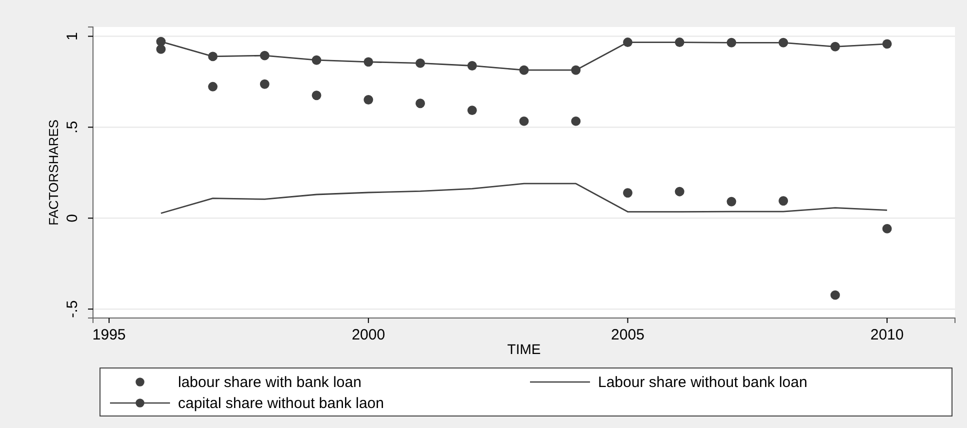 The height and width of the screenshot is (428, 967). Describe the element at coordinates (72, 127) in the screenshot. I see `y-tick-label: .5` at that location.